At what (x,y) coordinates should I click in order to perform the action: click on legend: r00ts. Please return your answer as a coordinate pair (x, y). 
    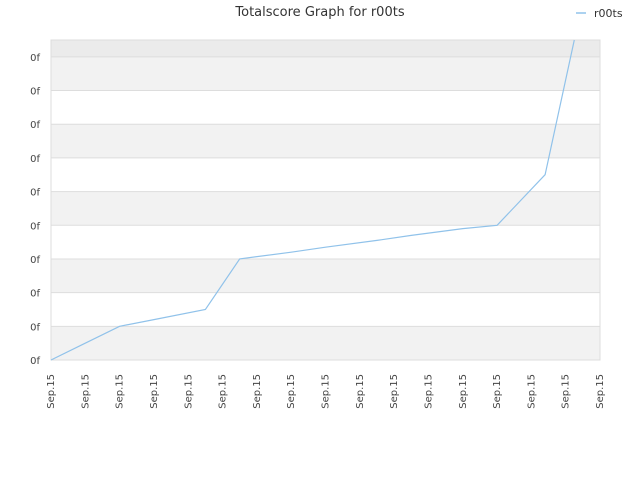
    Looking at the image, I should click on (599, 13).